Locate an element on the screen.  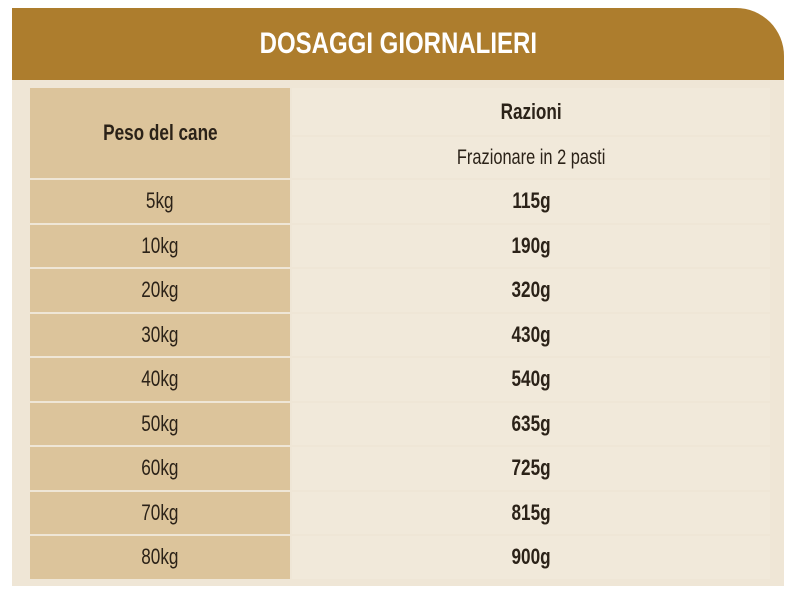
ration-cell-text: 725g is located at coordinates (531, 468).